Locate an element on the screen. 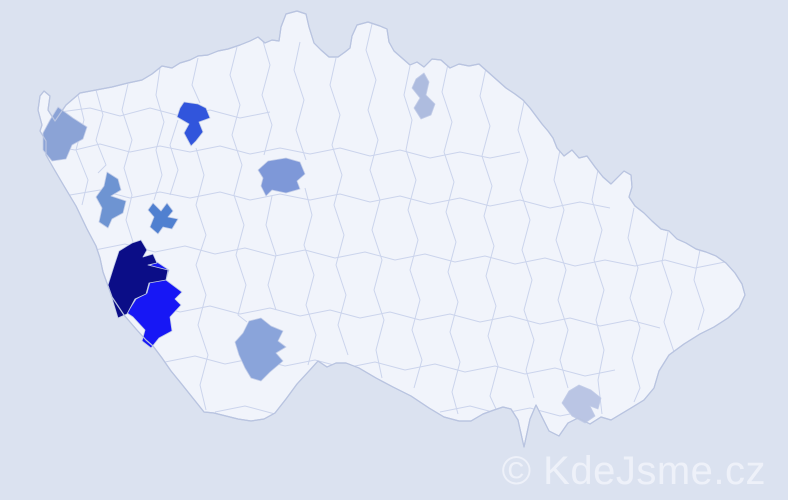 The image size is (788, 500). highlighted-district-southwest-bright is located at coordinates (154, 305).